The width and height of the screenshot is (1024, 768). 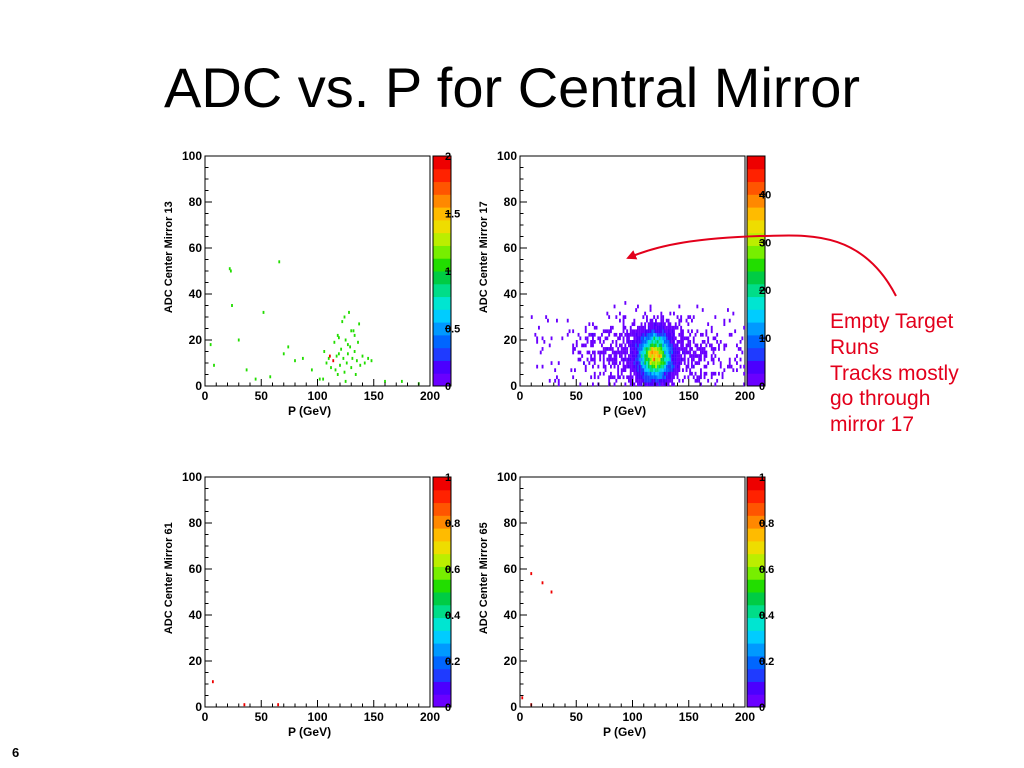 What do you see at coordinates (198, 707) in the screenshot?
I see `y-tick-label: 0` at bounding box center [198, 707].